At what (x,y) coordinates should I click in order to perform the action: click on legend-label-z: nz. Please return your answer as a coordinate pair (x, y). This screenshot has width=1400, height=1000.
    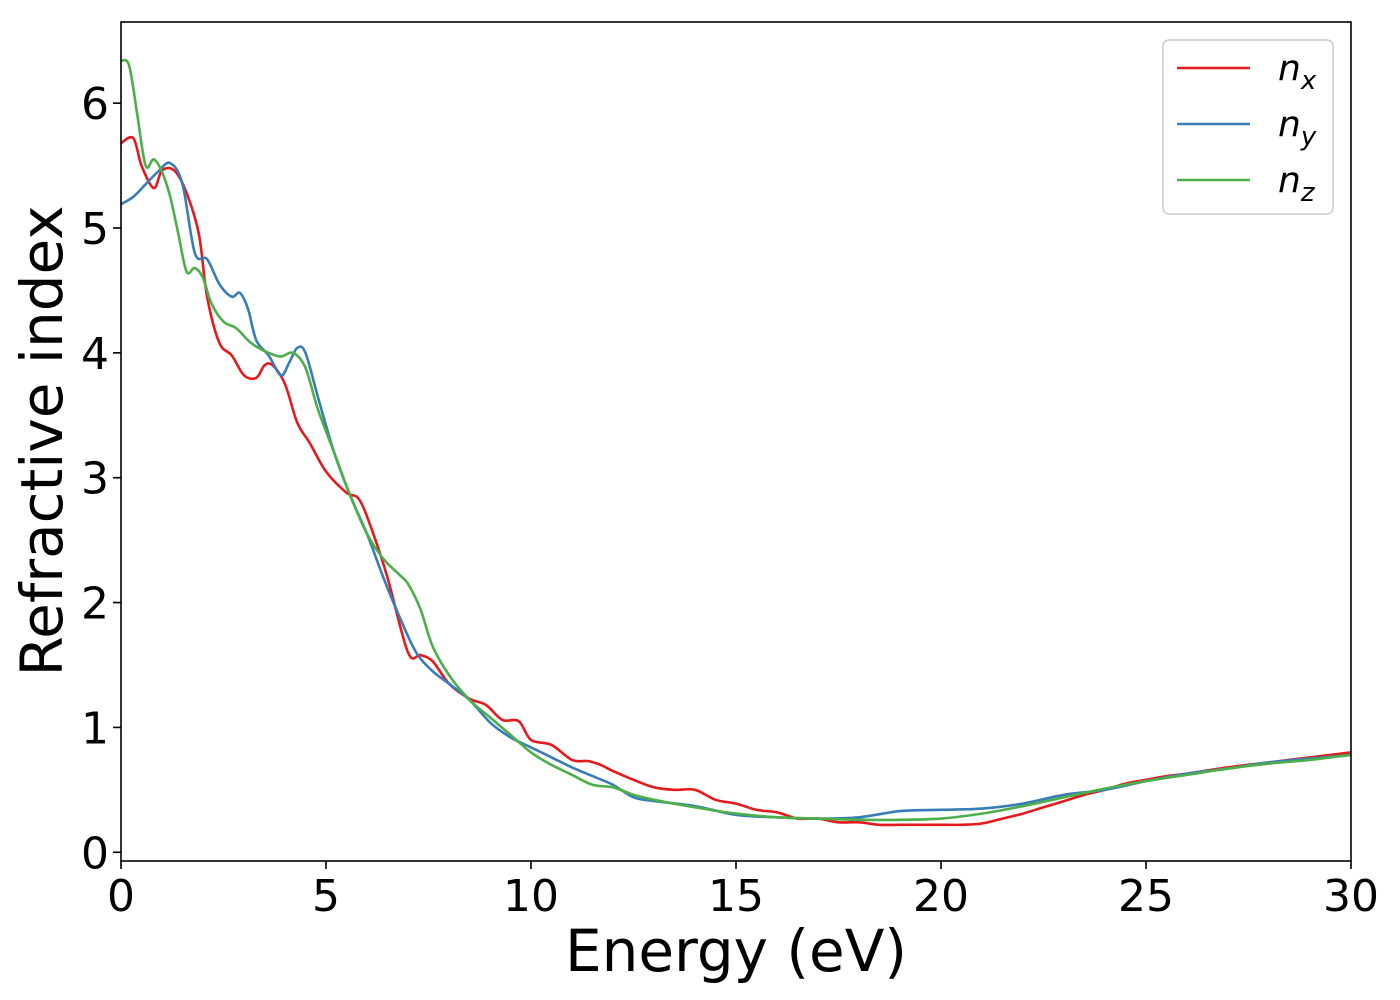
    Looking at the image, I should click on (1297, 184).